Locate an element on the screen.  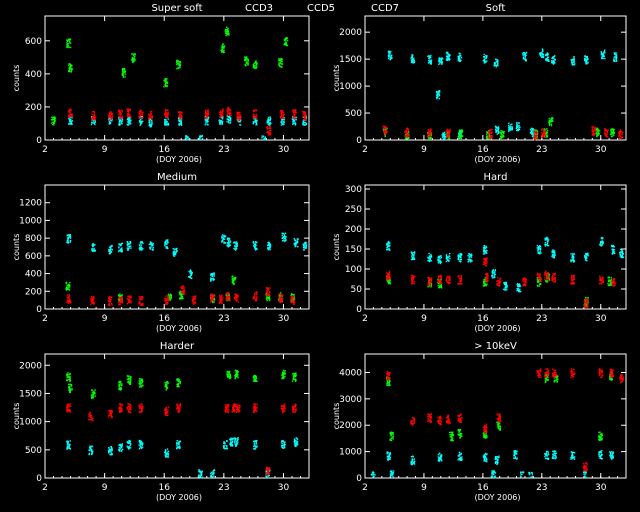
legend: CCD3 CCD5 CCD7 is located at coordinates (322, 8).